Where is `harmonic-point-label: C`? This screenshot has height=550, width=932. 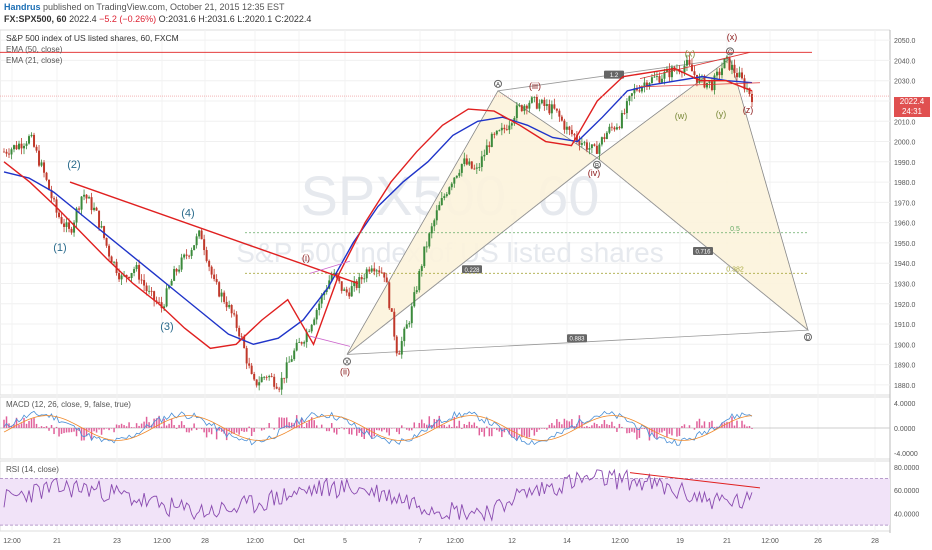
harmonic-point-label: C is located at coordinates (730, 53).